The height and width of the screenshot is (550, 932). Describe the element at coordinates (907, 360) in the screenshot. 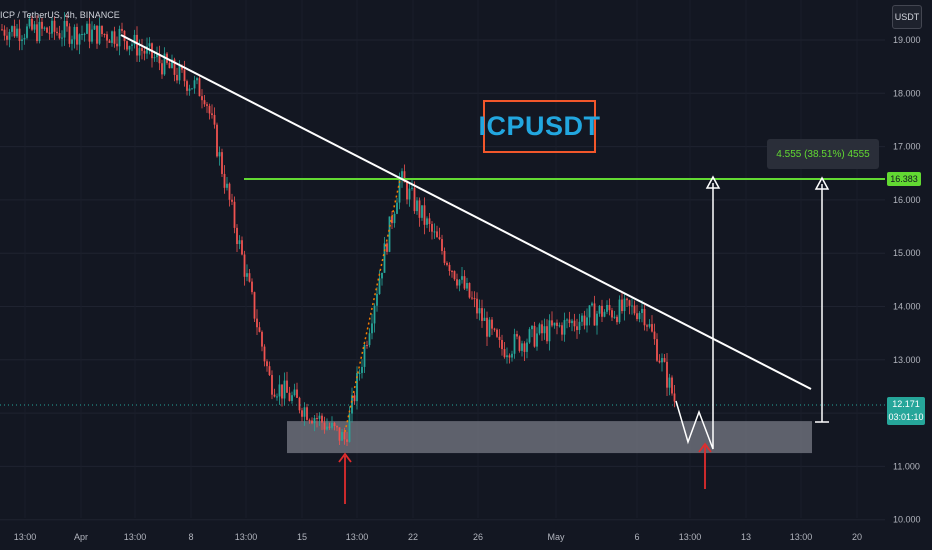

I see `price-tick-6: 13.000` at that location.